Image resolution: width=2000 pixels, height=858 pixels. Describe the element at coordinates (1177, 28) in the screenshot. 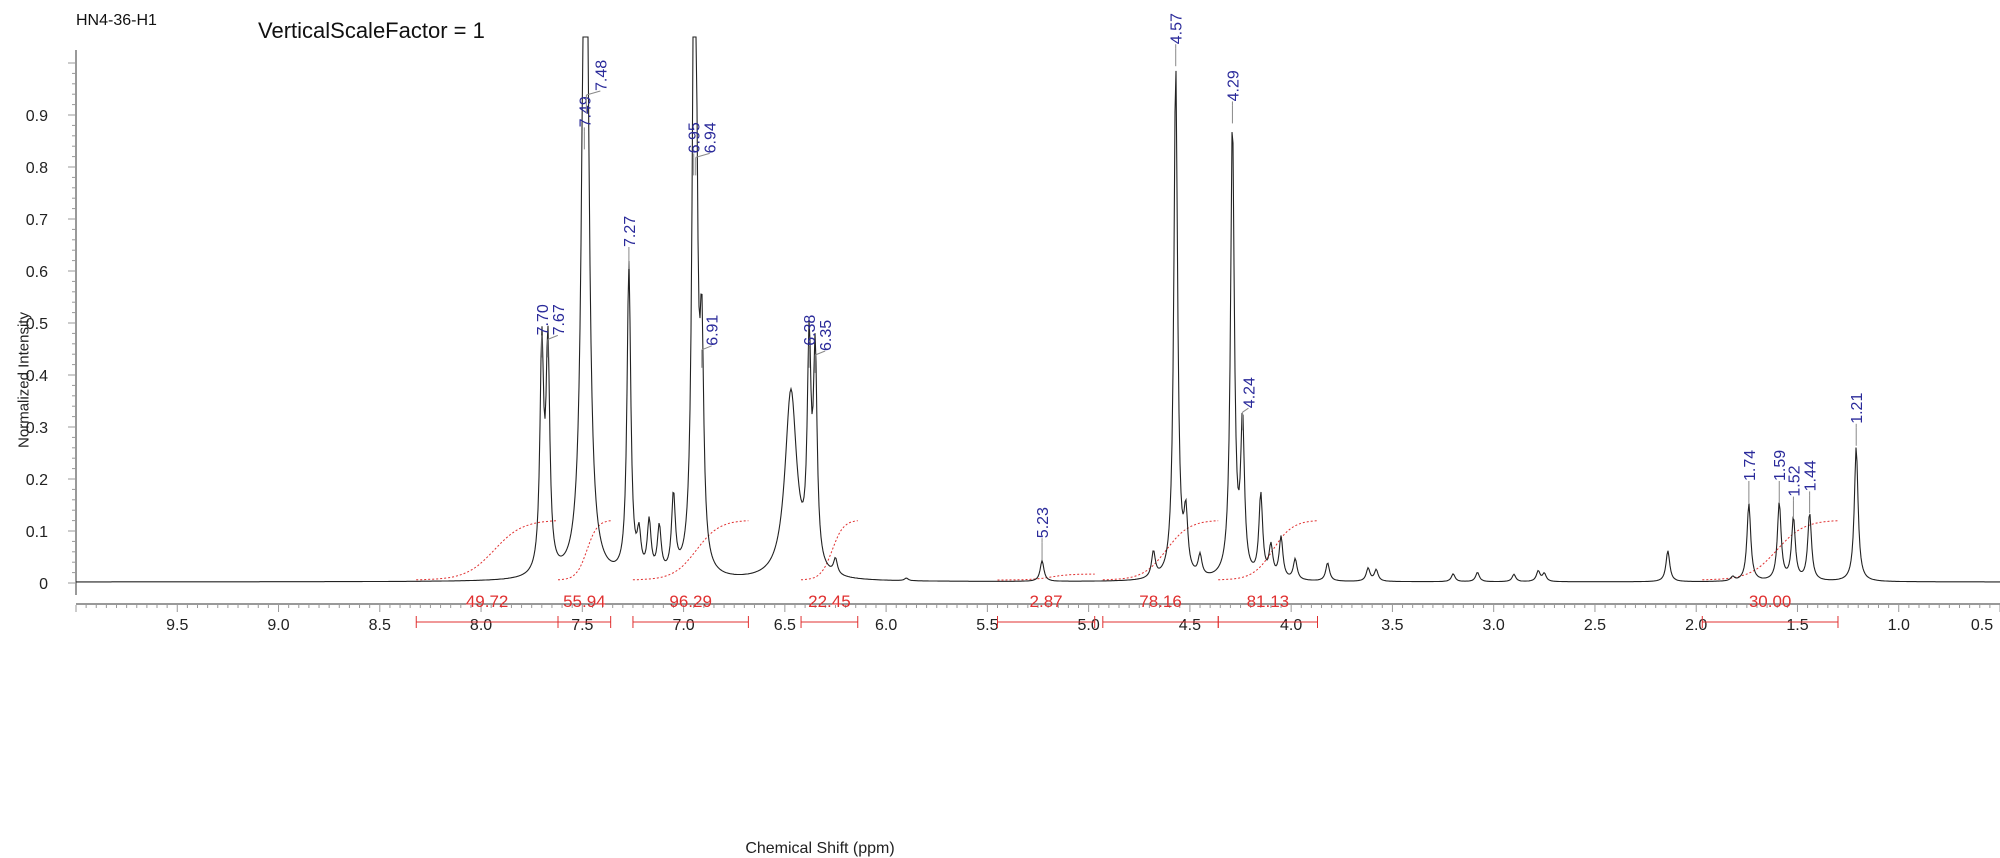

I see `peak-label: 4.57` at that location.